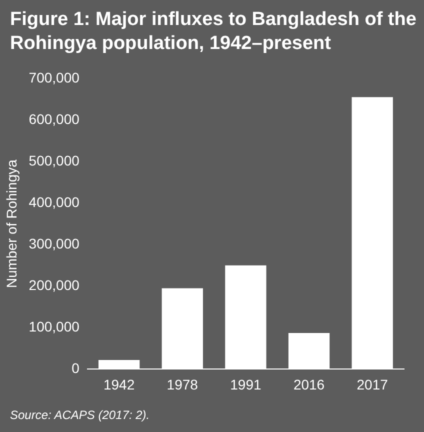 The height and width of the screenshot is (432, 424). What do you see at coordinates (54, 118) in the screenshot?
I see `y-tick-label: 600,000` at bounding box center [54, 118].